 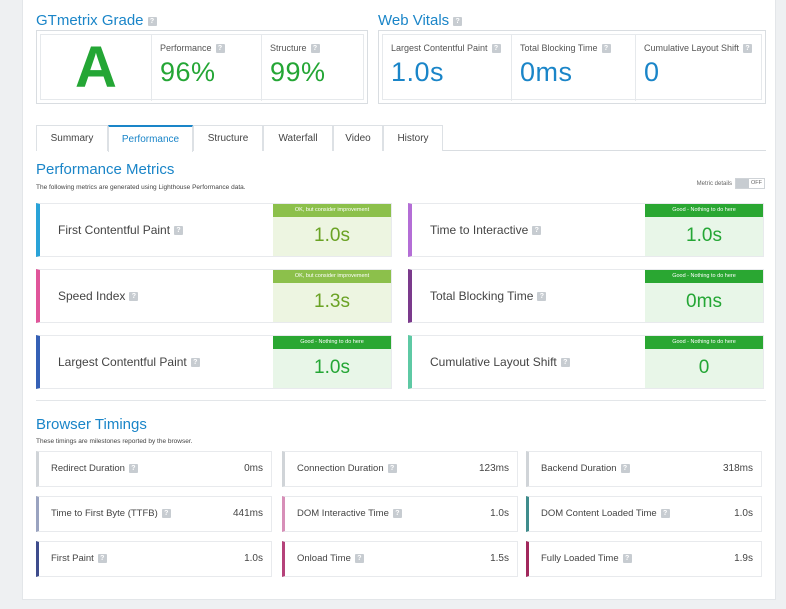 I want to click on timing-label-text: Fully Loaded Time, so click(x=580, y=558).